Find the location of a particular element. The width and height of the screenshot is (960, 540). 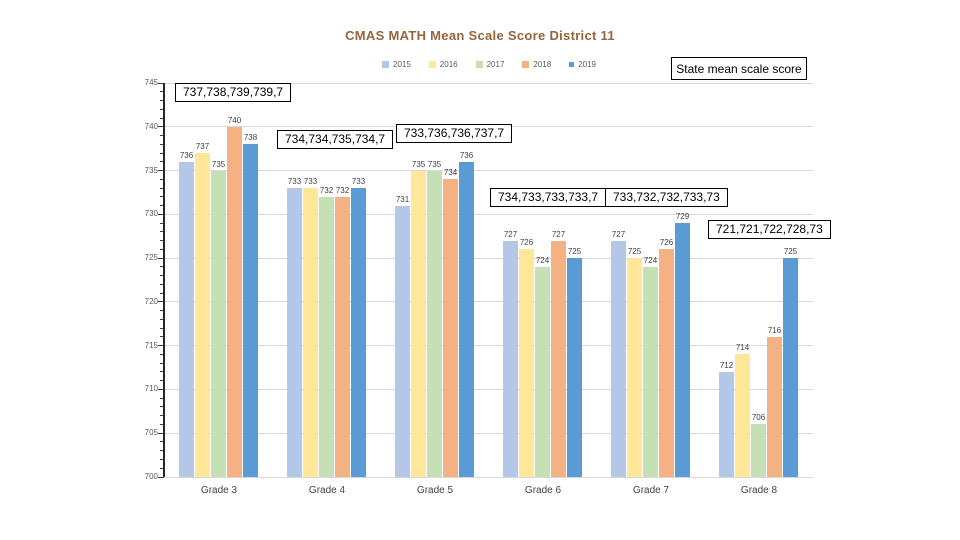

legend-label: 2018 is located at coordinates (542, 64).